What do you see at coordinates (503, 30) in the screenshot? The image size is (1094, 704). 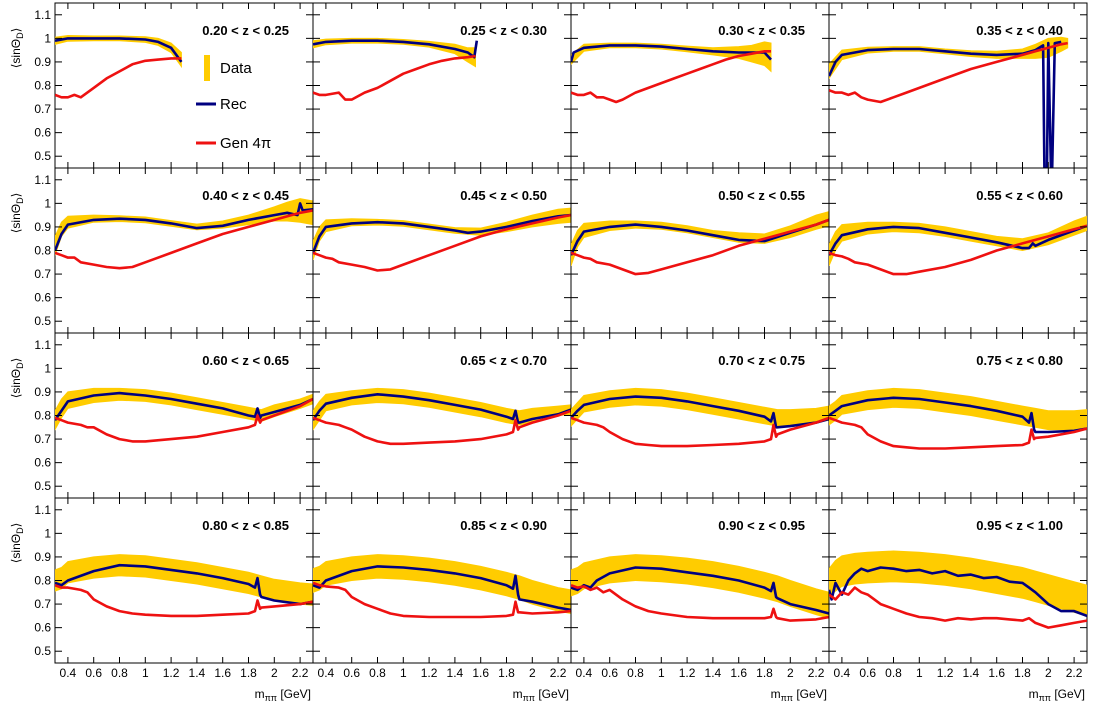 I see `panel-label: 0.25 < z < 0.30` at bounding box center [503, 30].